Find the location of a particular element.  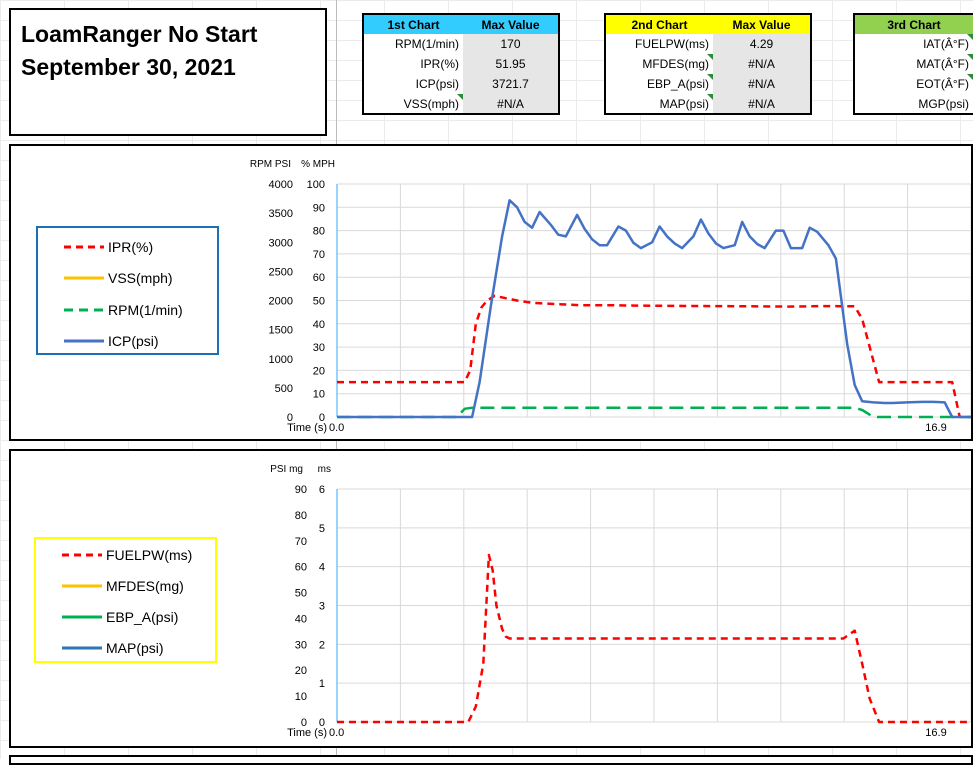

y-tick-label: 2500 is located at coordinates (281, 272).